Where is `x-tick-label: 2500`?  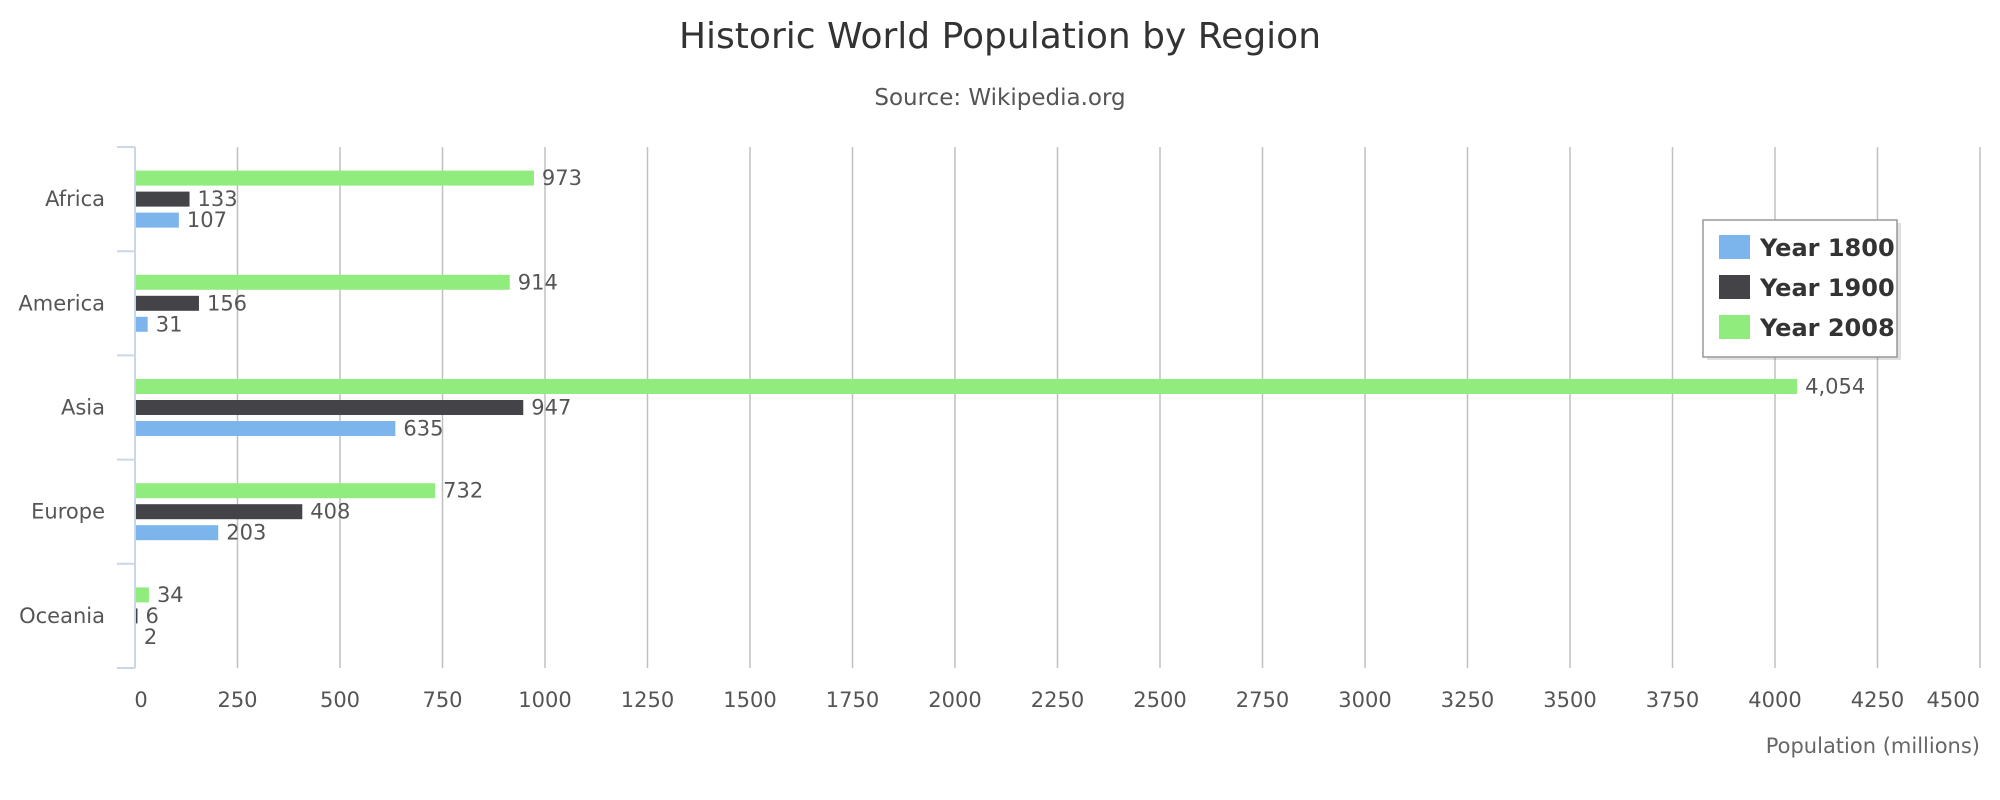
x-tick-label: 2500 is located at coordinates (1159, 700).